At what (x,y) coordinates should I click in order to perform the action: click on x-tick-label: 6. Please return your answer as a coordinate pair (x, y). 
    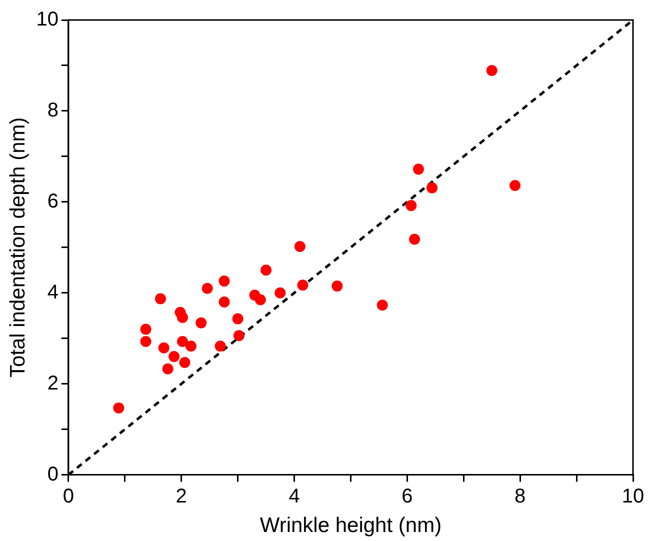
    Looking at the image, I should click on (407, 496).